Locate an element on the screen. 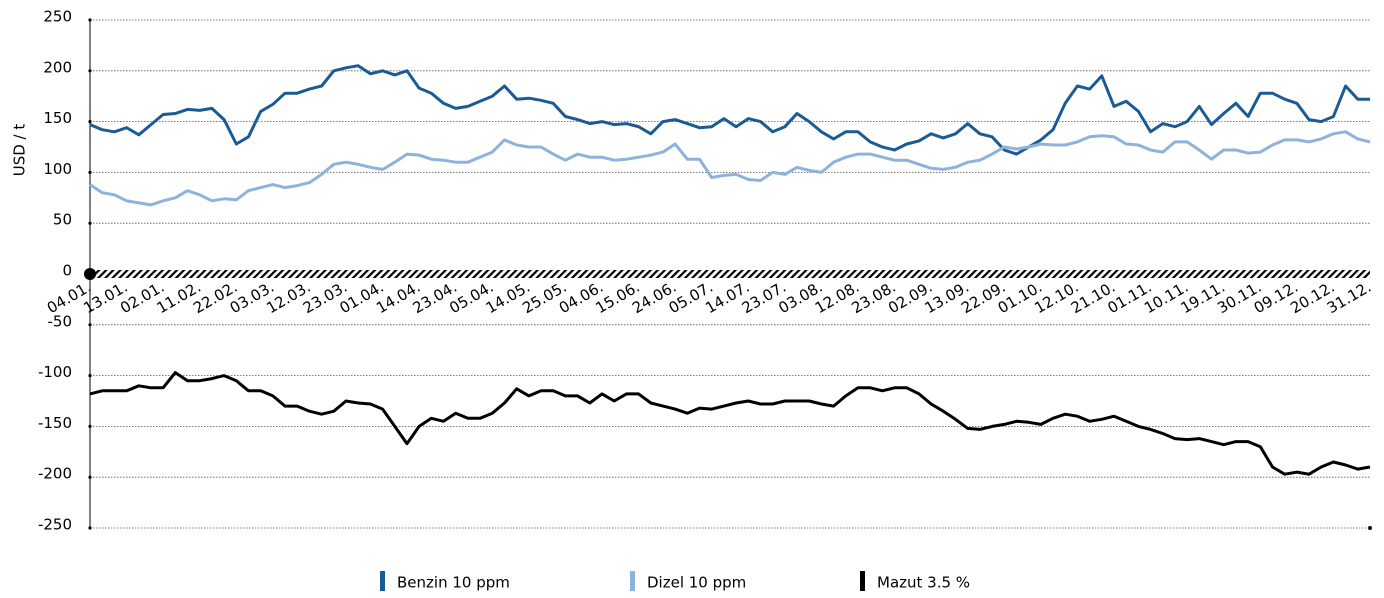 This screenshot has height=598, width=1384. legend-label: Mazut 3.5 % is located at coordinates (923, 583).